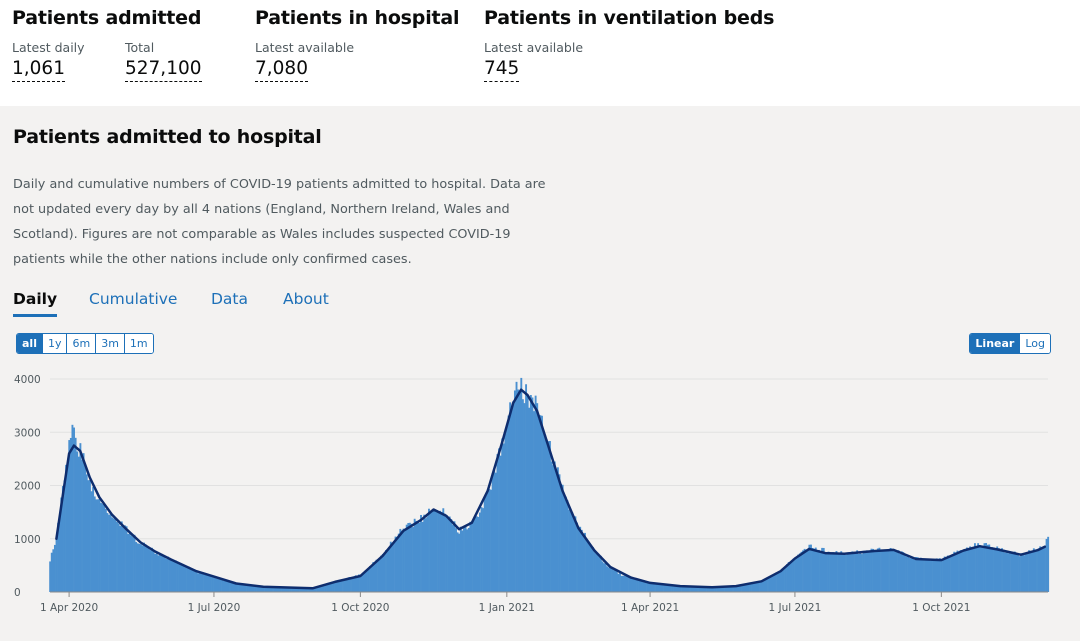  Describe the element at coordinates (163, 70) in the screenshot. I see `total-value: 527,100` at that location.